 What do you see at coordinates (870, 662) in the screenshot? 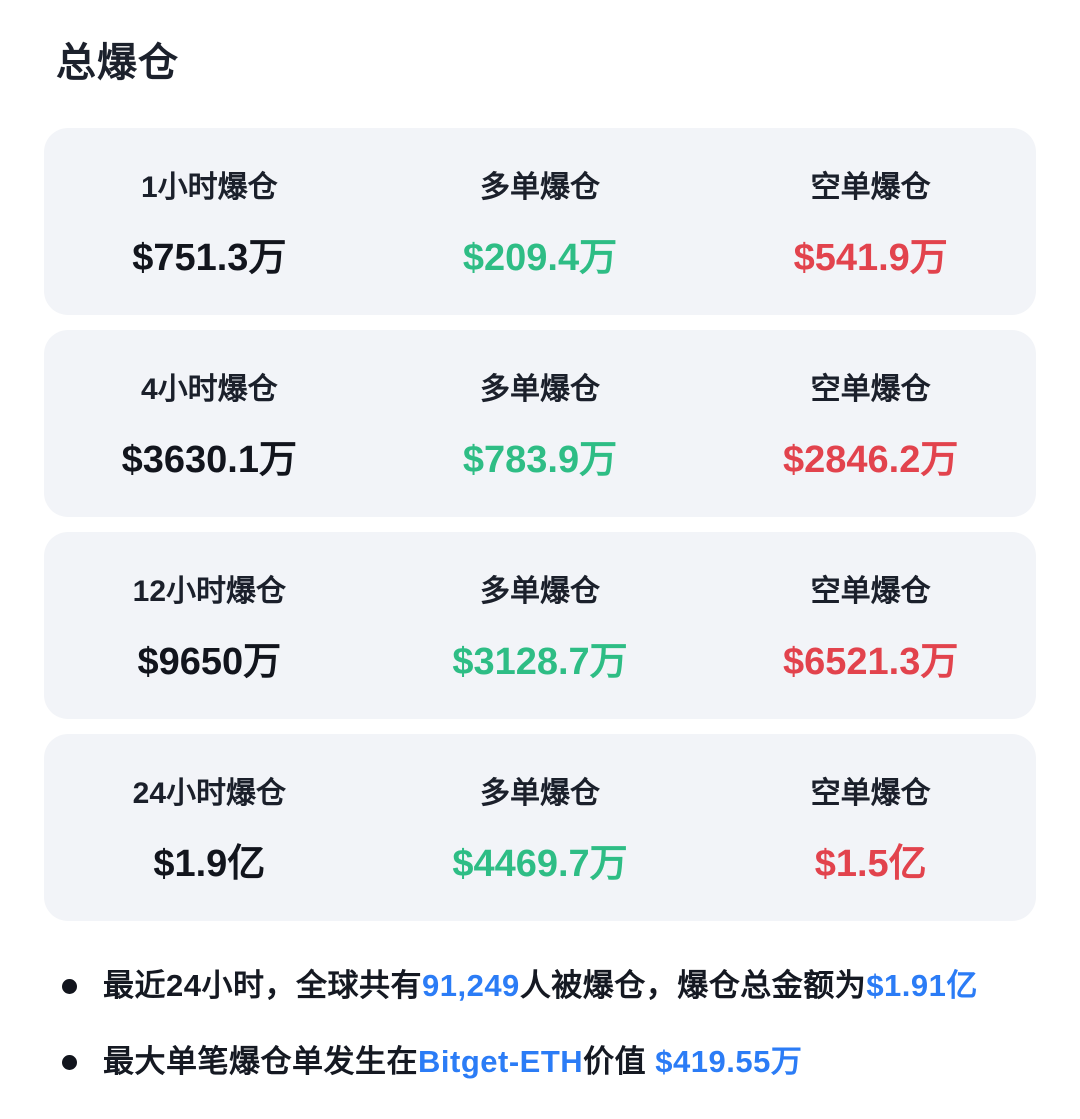
I see `short-value: $6521.3万` at bounding box center [870, 662].